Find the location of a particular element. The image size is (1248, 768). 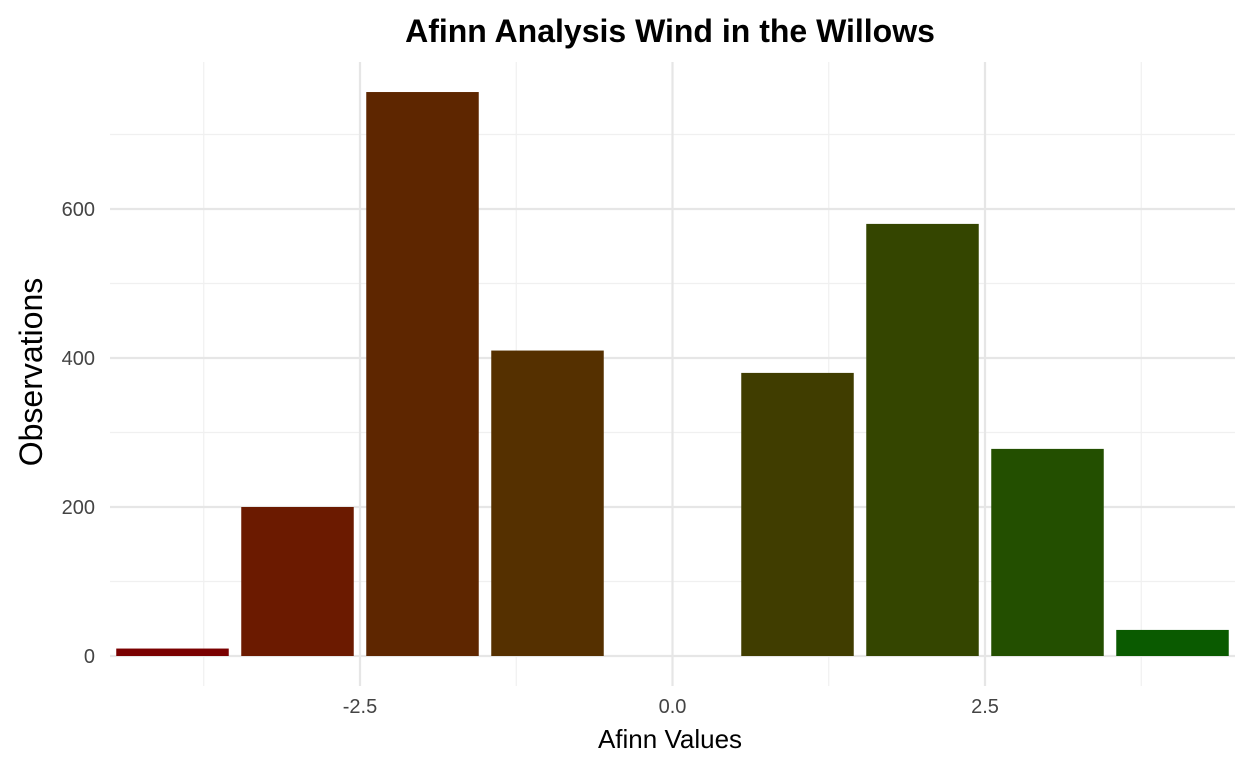

x-tick-label: 2.5 is located at coordinates (985, 707).